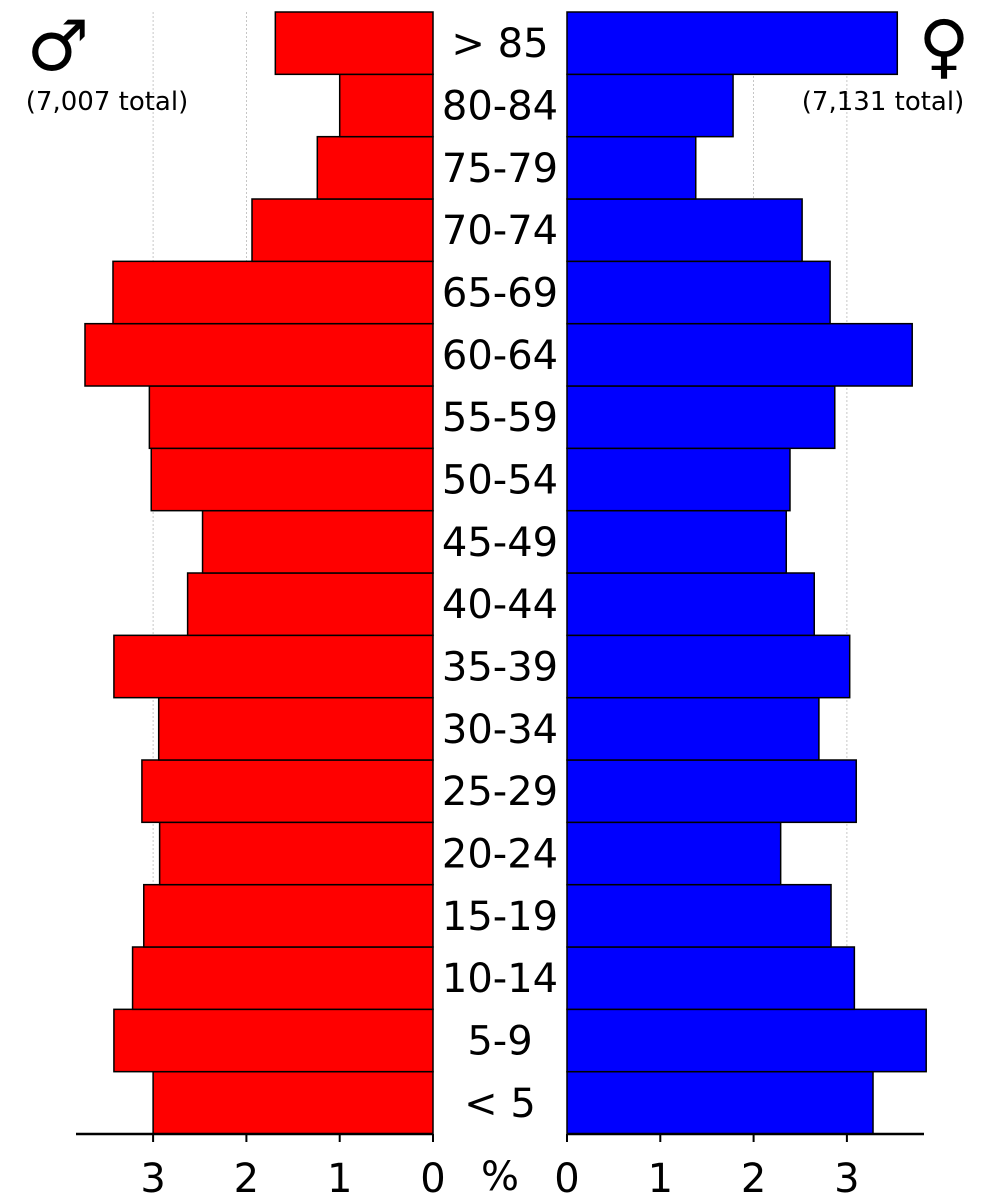  Describe the element at coordinates (660, 1178) in the screenshot. I see `female-tick-label: 1` at that location.